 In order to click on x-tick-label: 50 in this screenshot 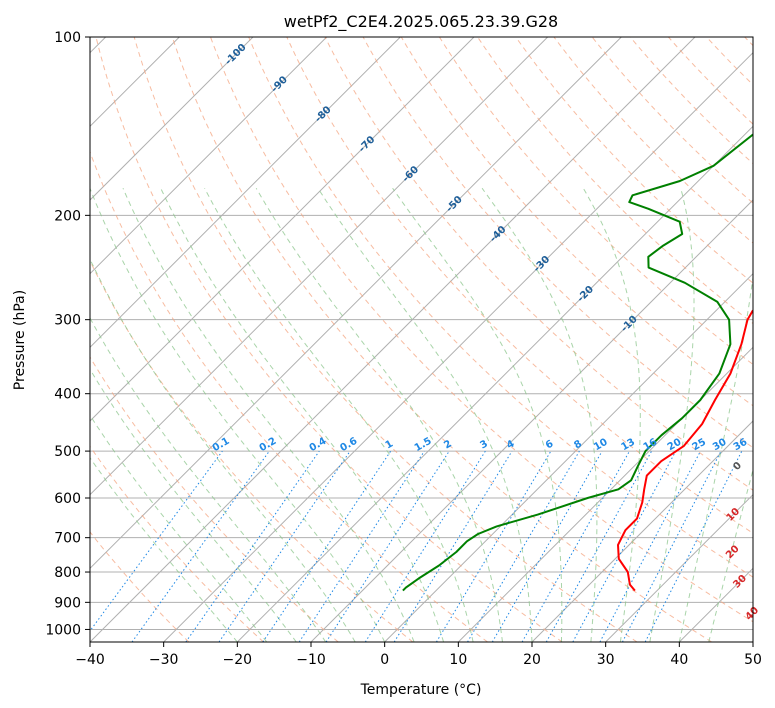, I will do `click(753, 660)`.